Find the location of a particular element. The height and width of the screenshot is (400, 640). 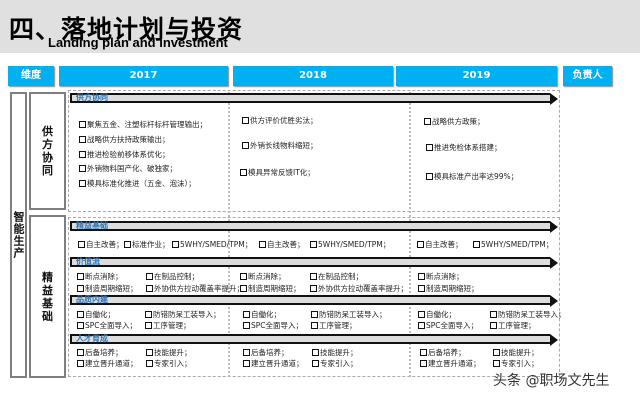

list-item: 推进检验前移体系优化； is located at coordinates (124, 154).